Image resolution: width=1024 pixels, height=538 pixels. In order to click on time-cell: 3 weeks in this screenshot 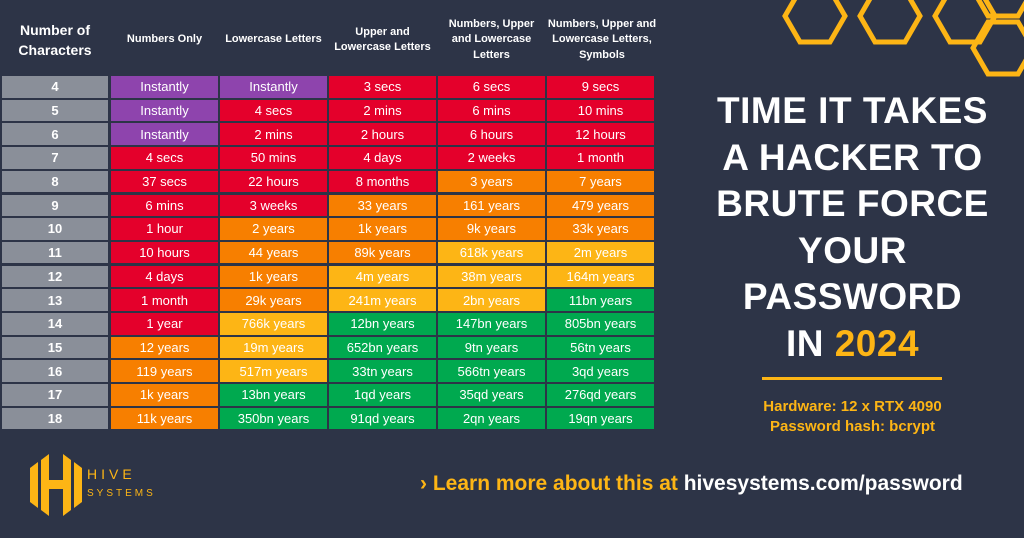, I will do `click(273, 205)`.